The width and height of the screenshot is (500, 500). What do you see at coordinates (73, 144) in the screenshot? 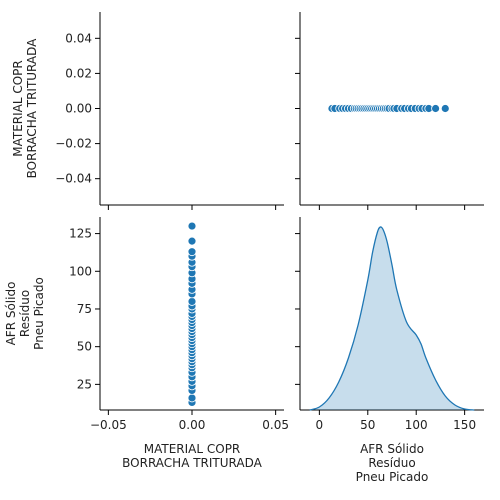
I see `y-tick-label-v1: −0.02` at bounding box center [73, 144].